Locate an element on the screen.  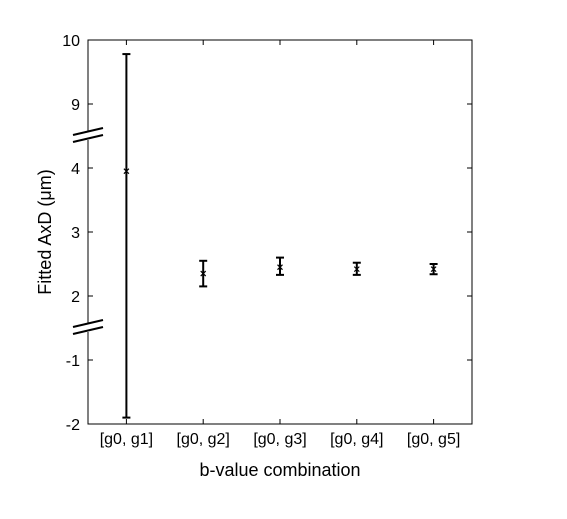
x-axis-label: b-value combination is located at coordinates (279, 470).